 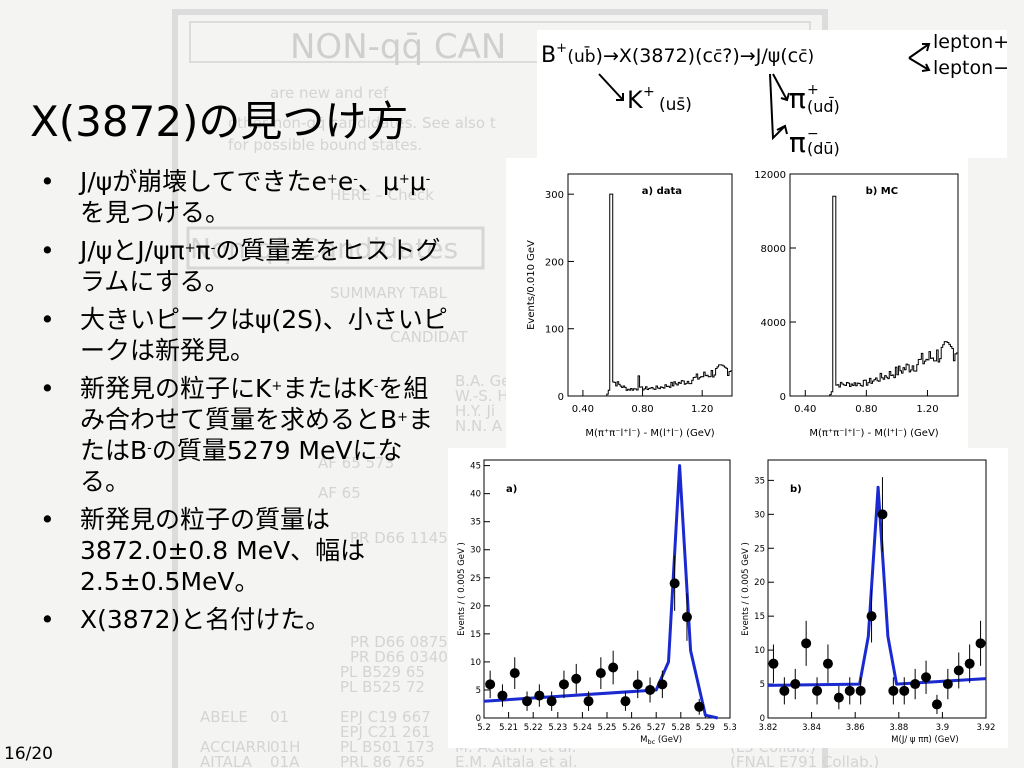 What do you see at coordinates (662, 191) in the screenshot?
I see `panel-label: a) data` at bounding box center [662, 191].